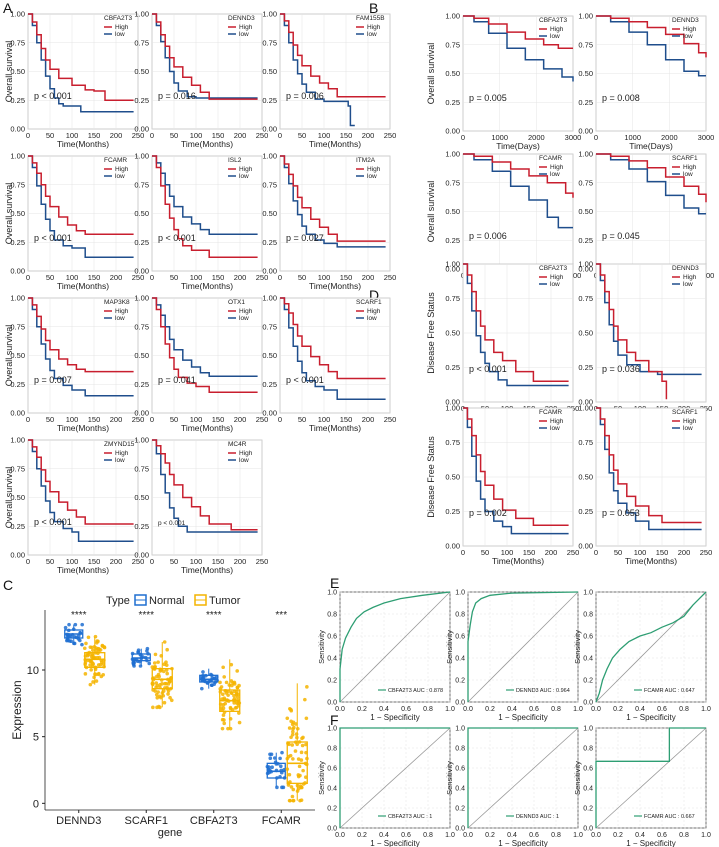 This screenshot has width=719, height=847. Describe the element at coordinates (460, 789) in the screenshot. I see `y-tick-label: 0.4` at that location.